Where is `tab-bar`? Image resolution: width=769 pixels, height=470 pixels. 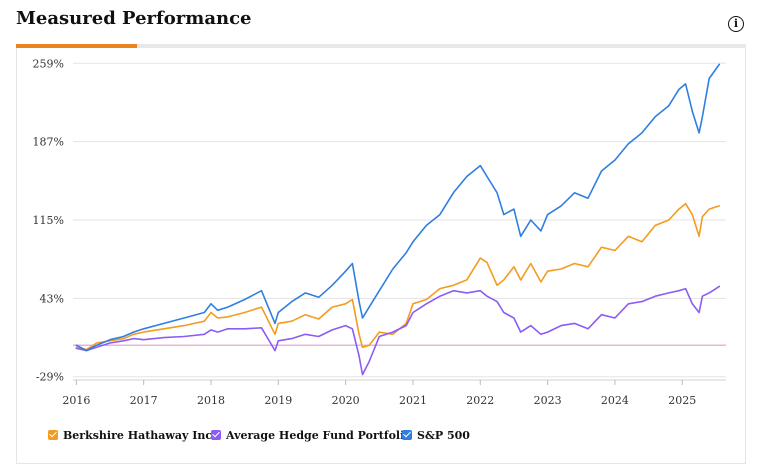 tab-bar is located at coordinates (381, 46).